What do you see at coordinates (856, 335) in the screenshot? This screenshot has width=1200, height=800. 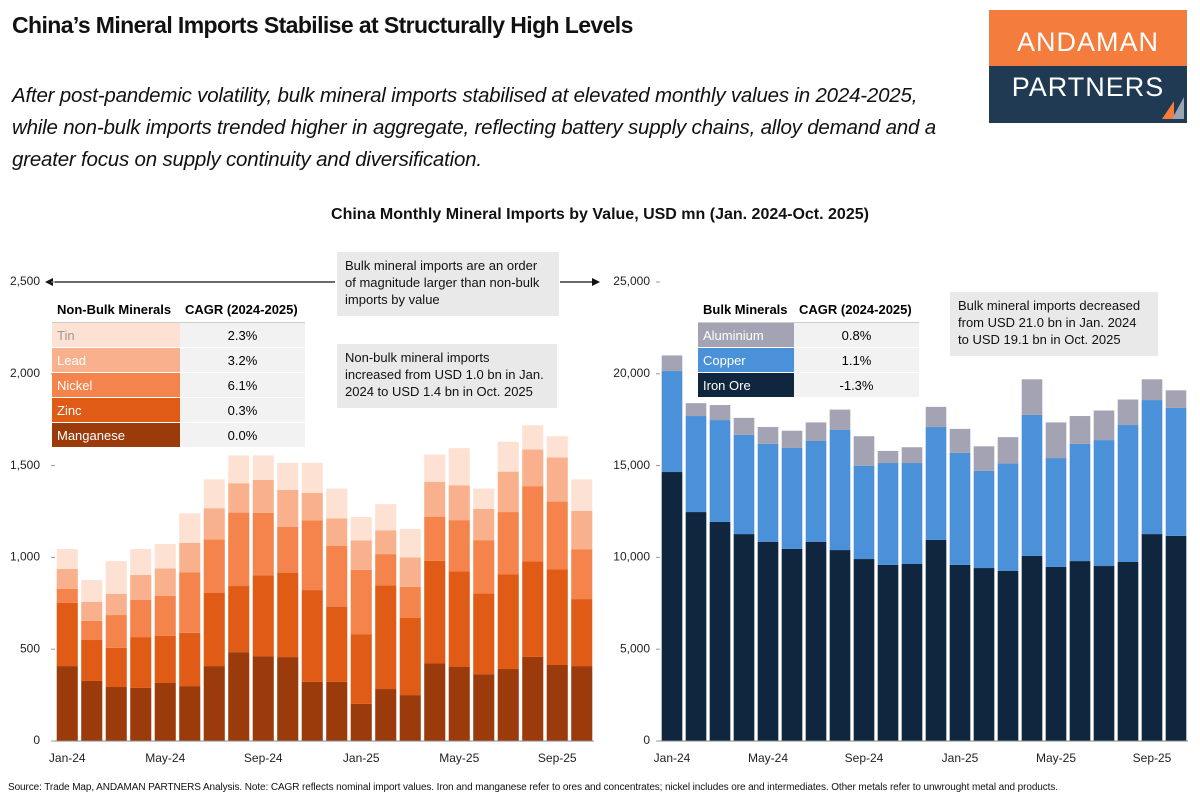 I see `legend-cagr: 0.8%` at bounding box center [856, 335].